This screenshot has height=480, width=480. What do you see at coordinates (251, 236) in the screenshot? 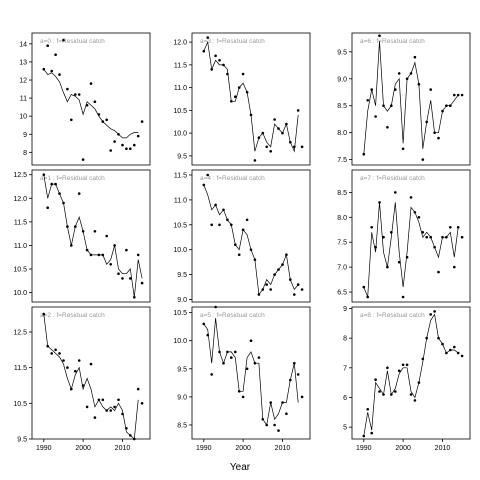
I see `panel-frame` at bounding box center [251, 236].